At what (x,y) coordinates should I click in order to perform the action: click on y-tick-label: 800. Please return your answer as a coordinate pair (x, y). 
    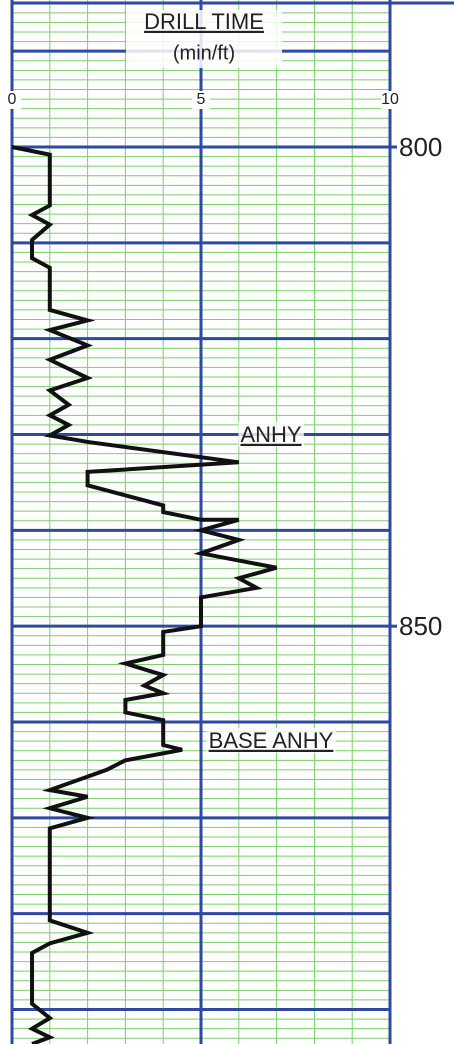
    Looking at the image, I should click on (420, 147).